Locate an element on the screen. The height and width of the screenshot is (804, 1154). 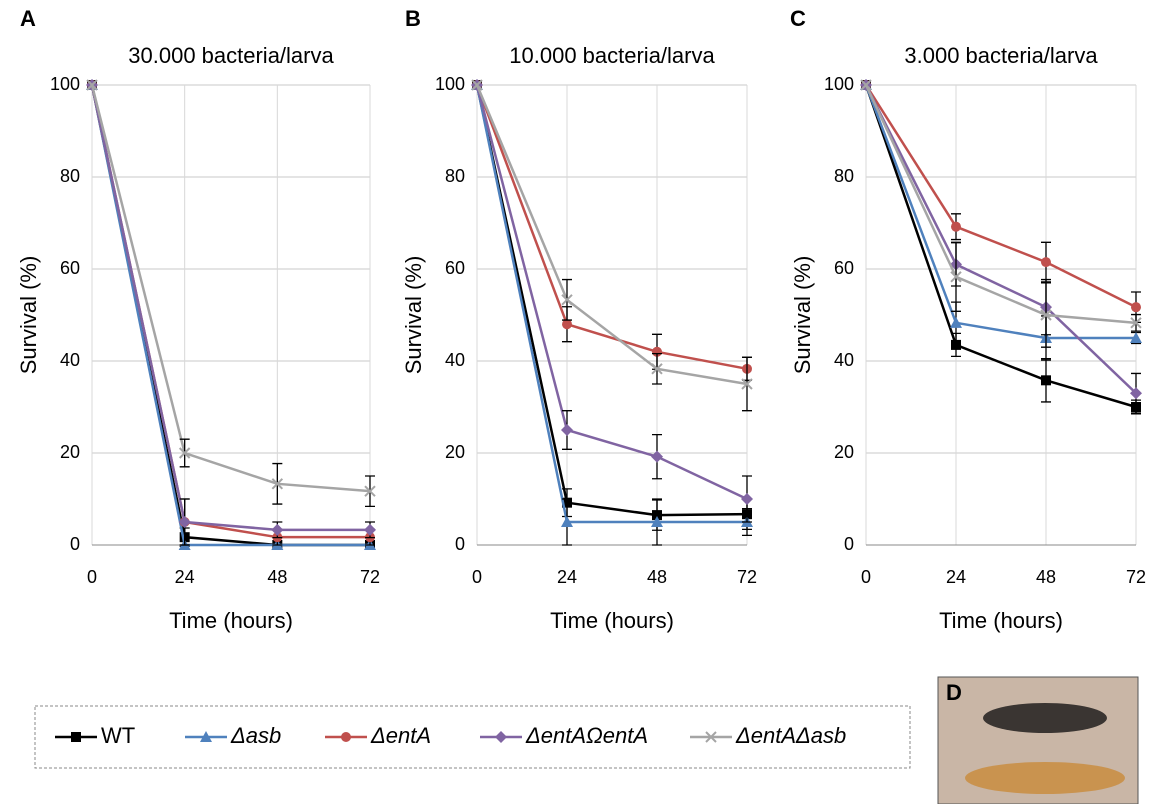
photo: D is located at coordinates (1038, 740).